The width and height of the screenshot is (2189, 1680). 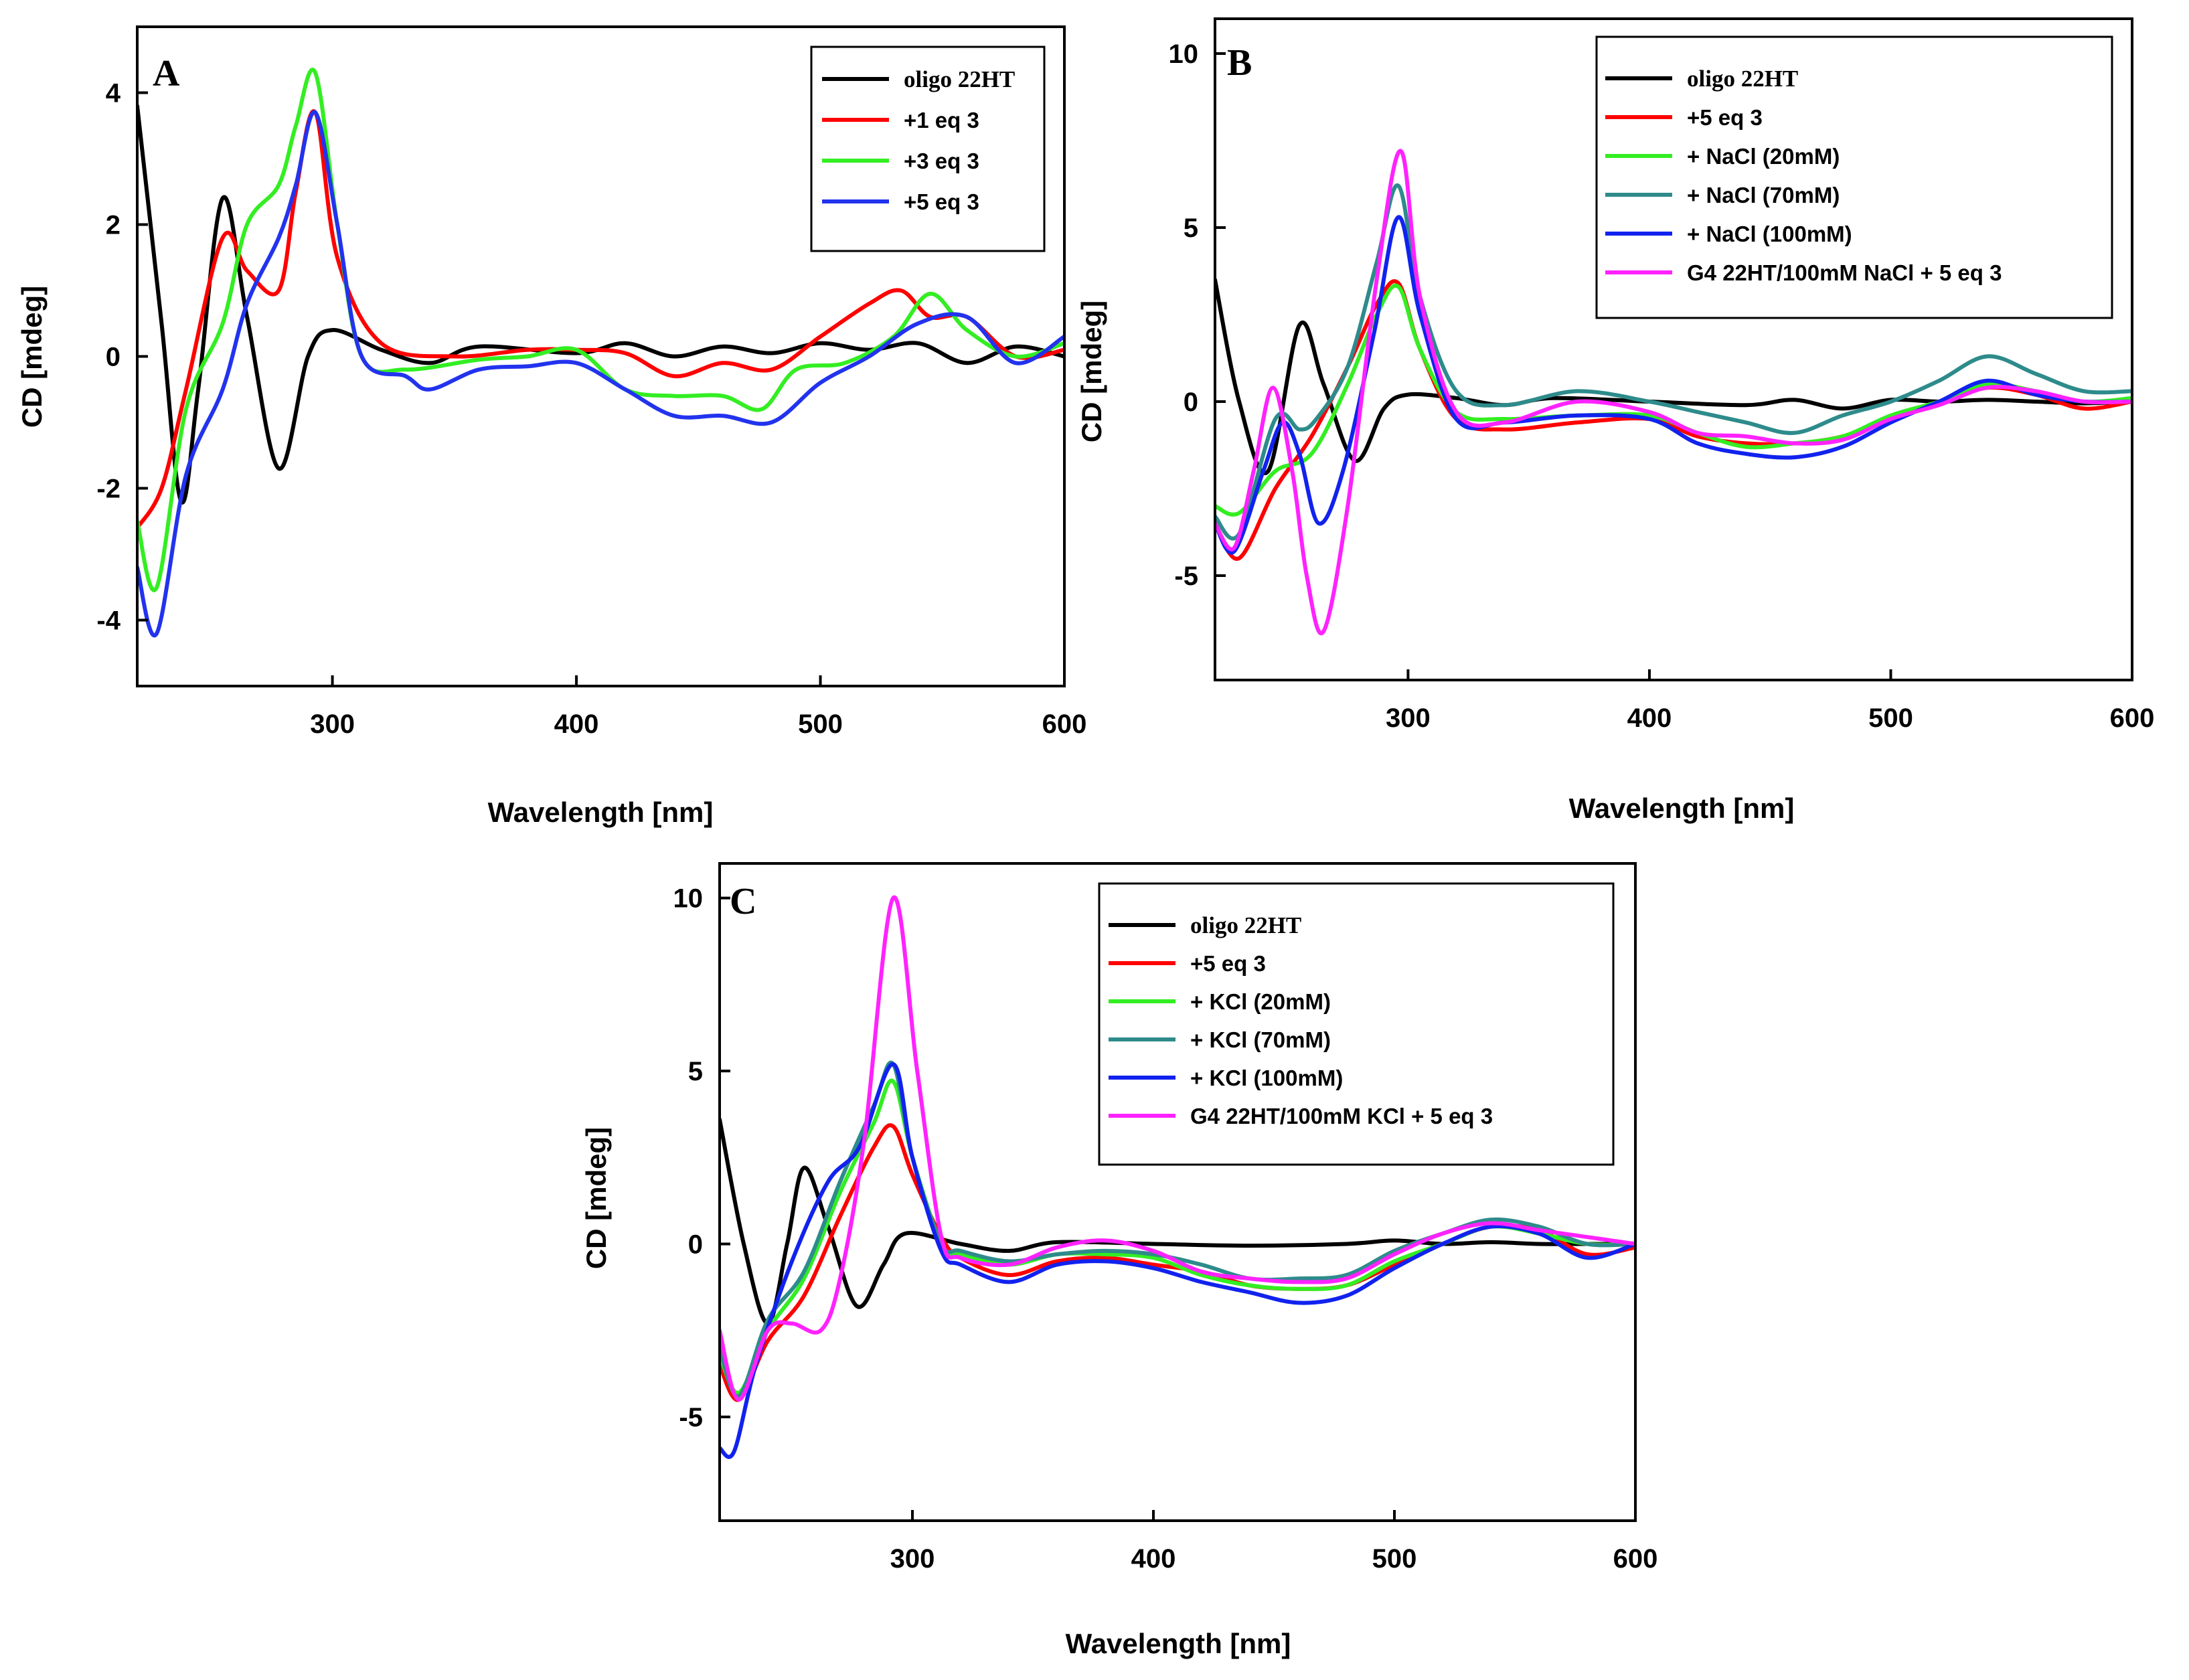 I want to click on panel-c-letter: C, so click(x=743, y=901).